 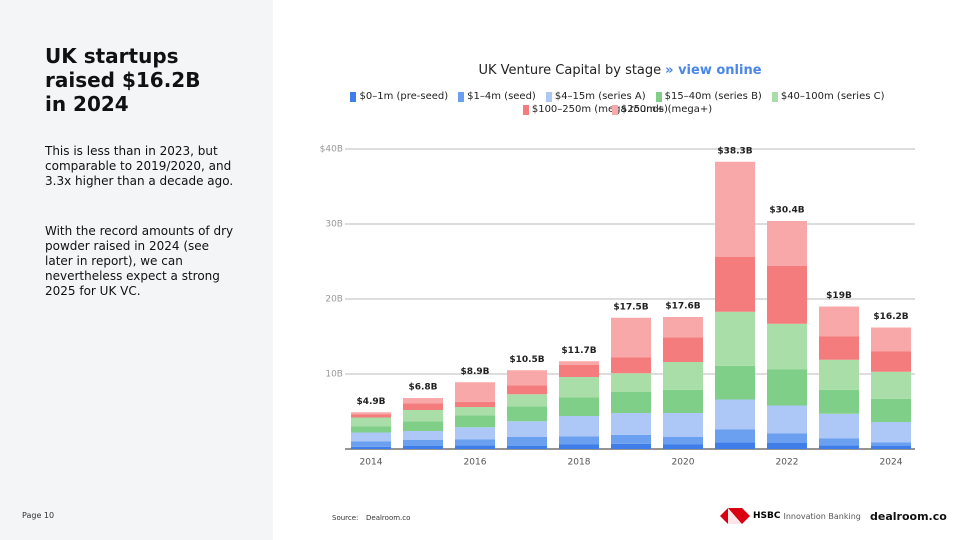 I want to click on page-number: Page 10, so click(x=38, y=515).